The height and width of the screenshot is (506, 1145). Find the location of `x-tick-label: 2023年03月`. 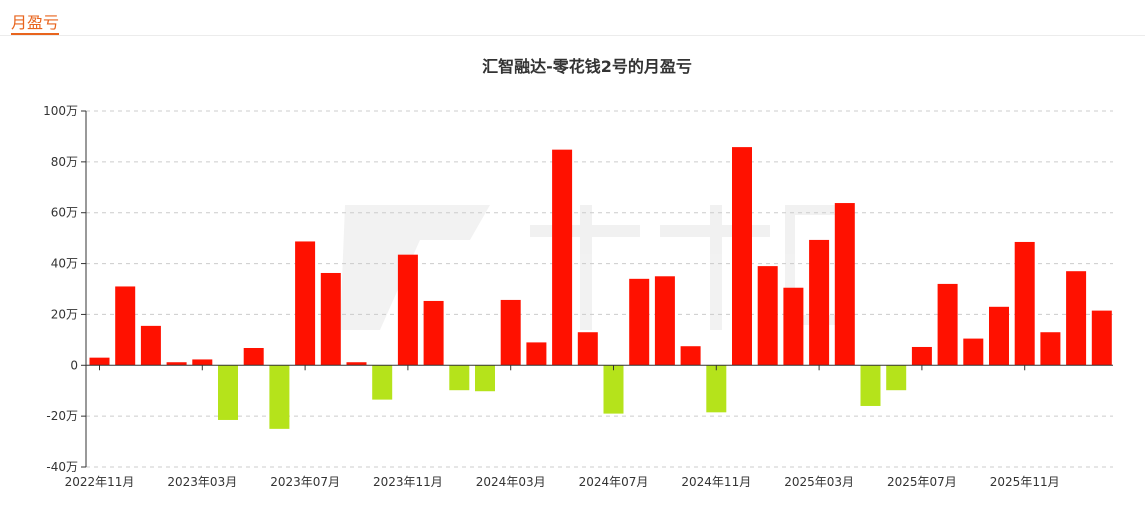

x-tick-label: 2023年03月 is located at coordinates (202, 482).